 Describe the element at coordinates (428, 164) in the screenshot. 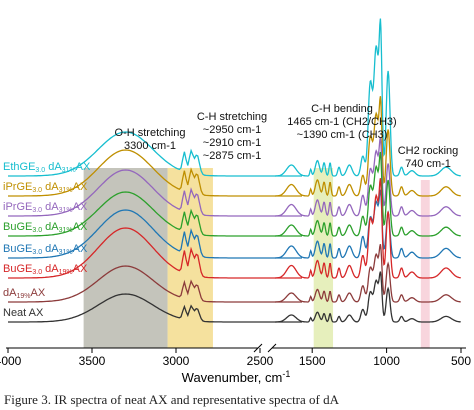

I see `annotation-line: 740 cm-1` at that location.